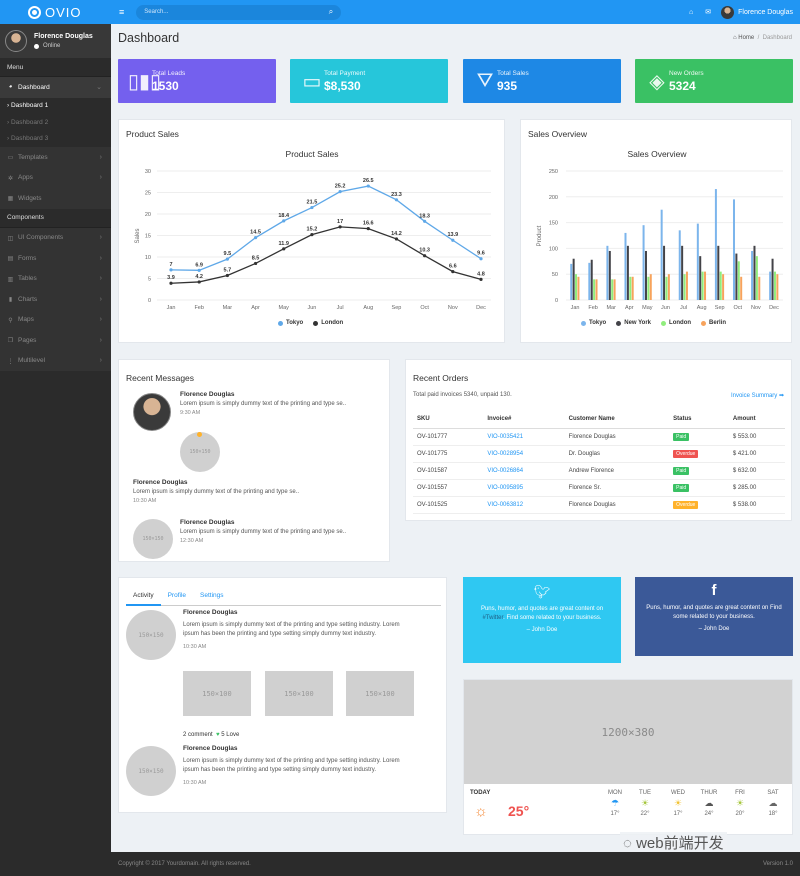 This screenshot has width=800, height=876. Describe the element at coordinates (143, 597) in the screenshot. I see `tab-activity: Activity` at that location.